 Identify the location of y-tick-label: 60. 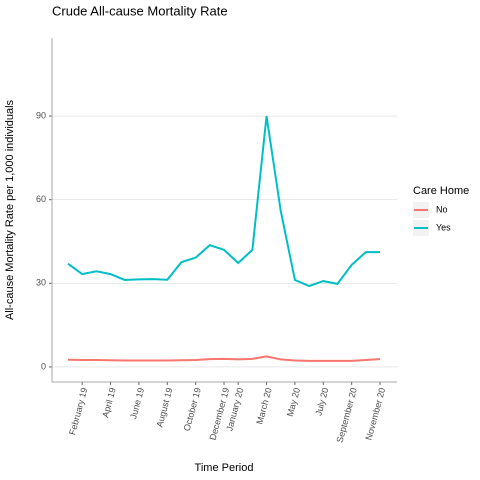
(41, 199).